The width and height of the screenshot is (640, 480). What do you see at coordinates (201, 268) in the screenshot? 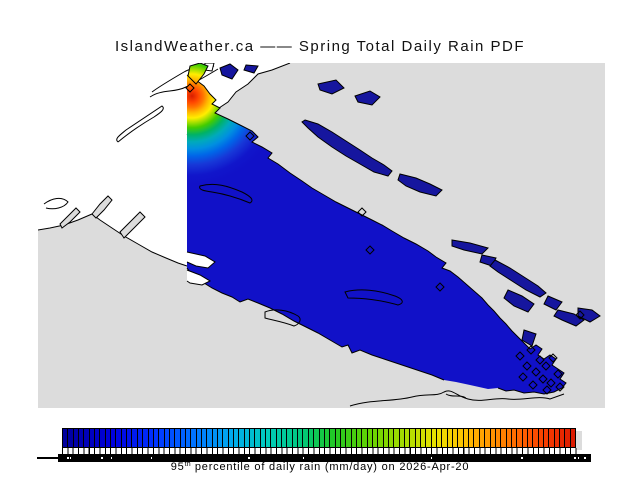
I see `kyuquot-notches` at bounding box center [201, 268].